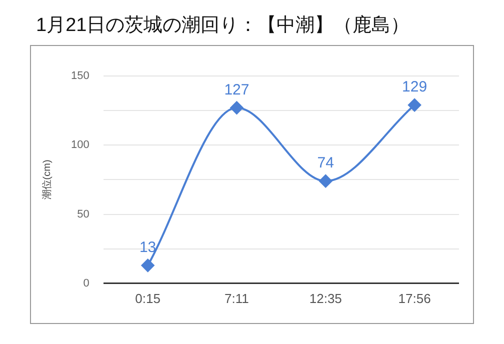 The image size is (504, 344). Describe the element at coordinates (223, 26) in the screenshot. I see `chart-title: 1月21日の茨城の潮回り：【中潮】（鹿島）` at that location.